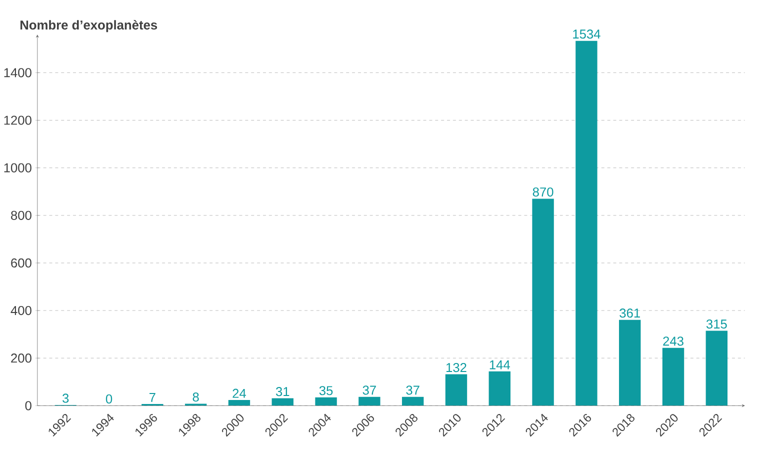 Image resolution: width=780 pixels, height=456 pixels. I want to click on data-label: 144, so click(500, 365).